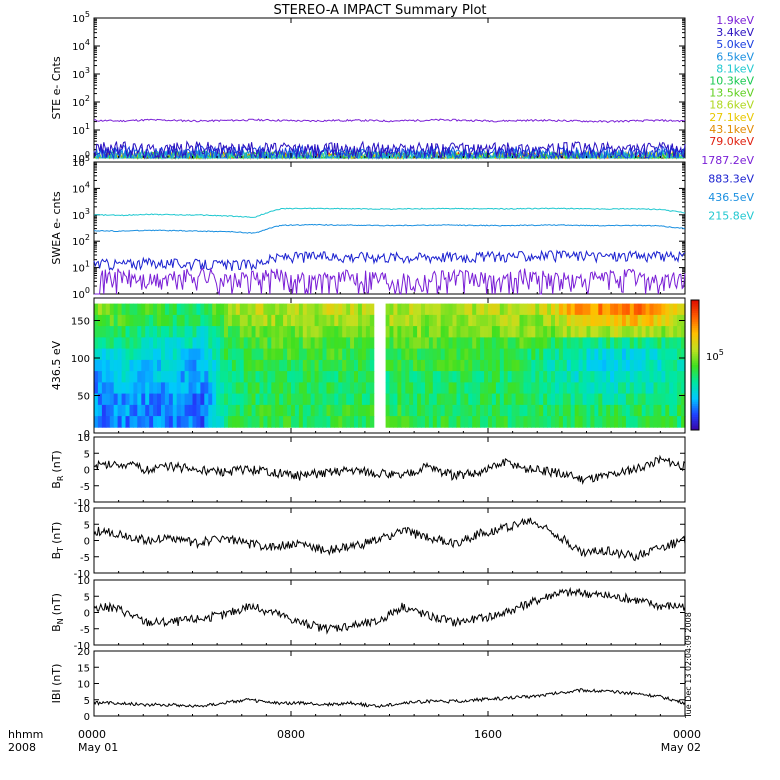 This screenshot has width=780, height=780. Describe the element at coordinates (735, 68) in the screenshot. I see `legend-entry-8.1keV: 8.1keV` at that location.